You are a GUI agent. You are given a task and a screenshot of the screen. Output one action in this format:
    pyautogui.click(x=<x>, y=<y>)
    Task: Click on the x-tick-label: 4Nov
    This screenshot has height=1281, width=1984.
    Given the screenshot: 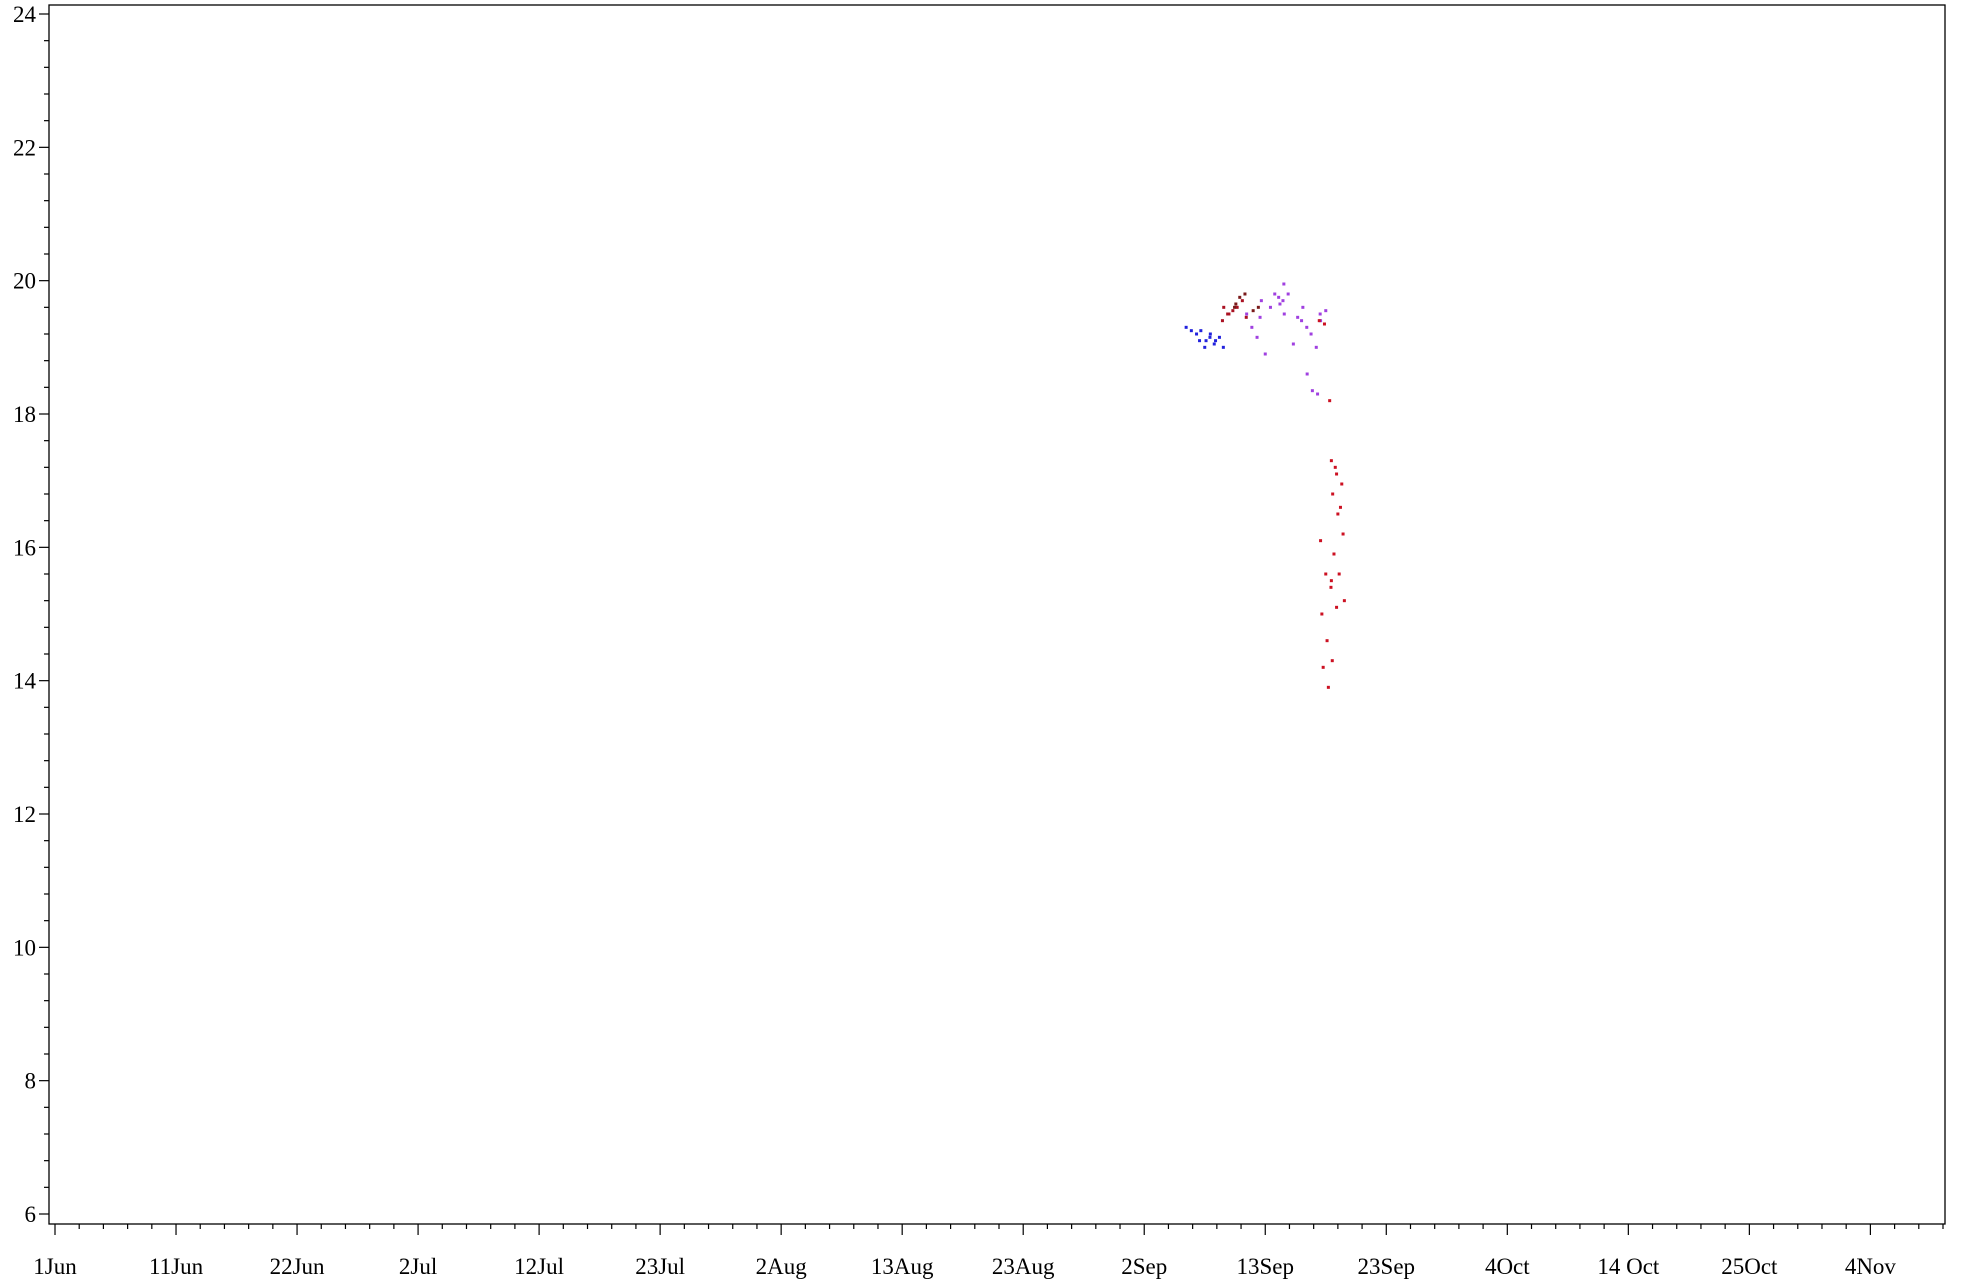 What is the action you would take?
    pyautogui.click(x=1871, y=1266)
    